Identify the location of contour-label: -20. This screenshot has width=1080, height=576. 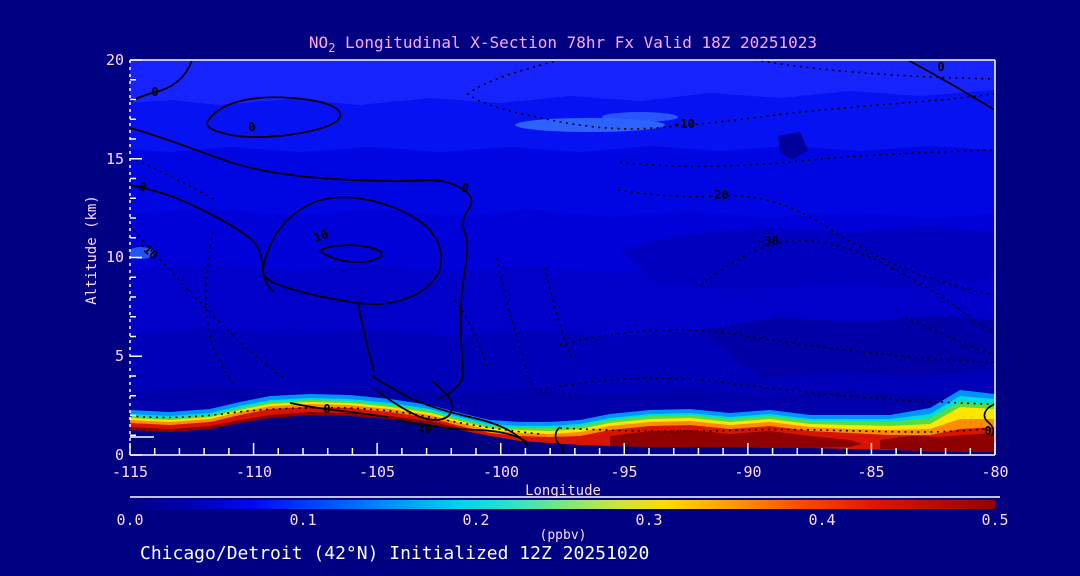
(718, 195).